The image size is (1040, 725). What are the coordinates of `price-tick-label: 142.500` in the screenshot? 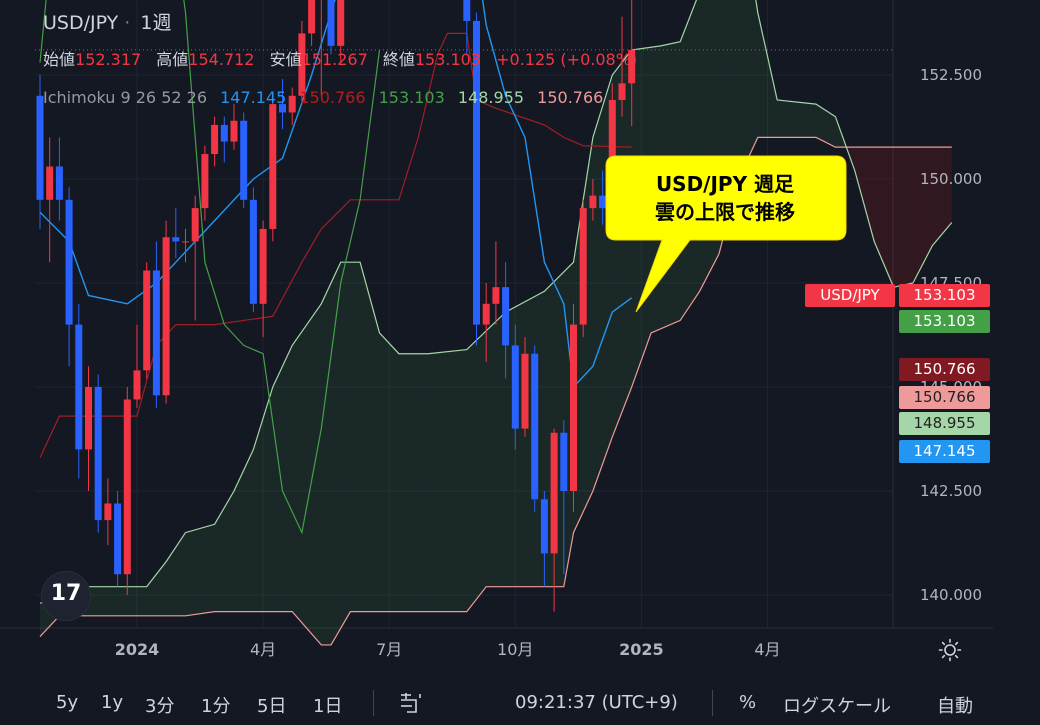 It's located at (951, 491).